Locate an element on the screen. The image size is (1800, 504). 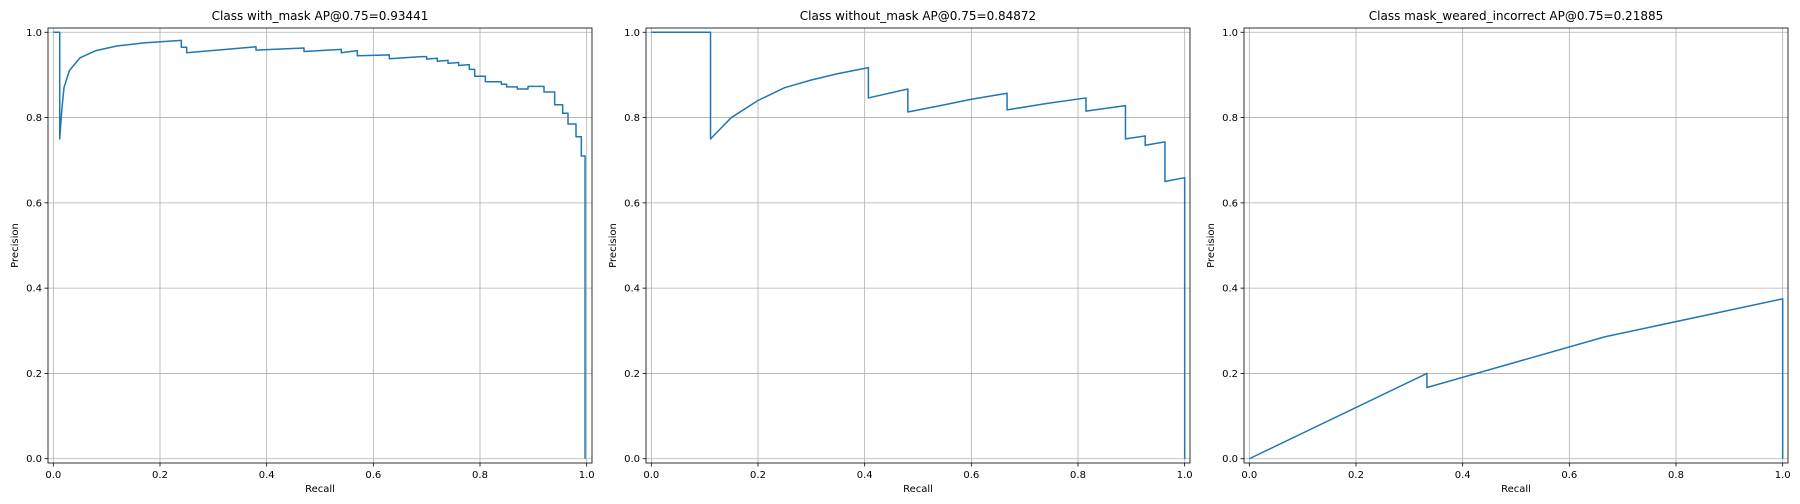
chart-title: Class without_mask AP@0.75=0.84872 is located at coordinates (918, 16).